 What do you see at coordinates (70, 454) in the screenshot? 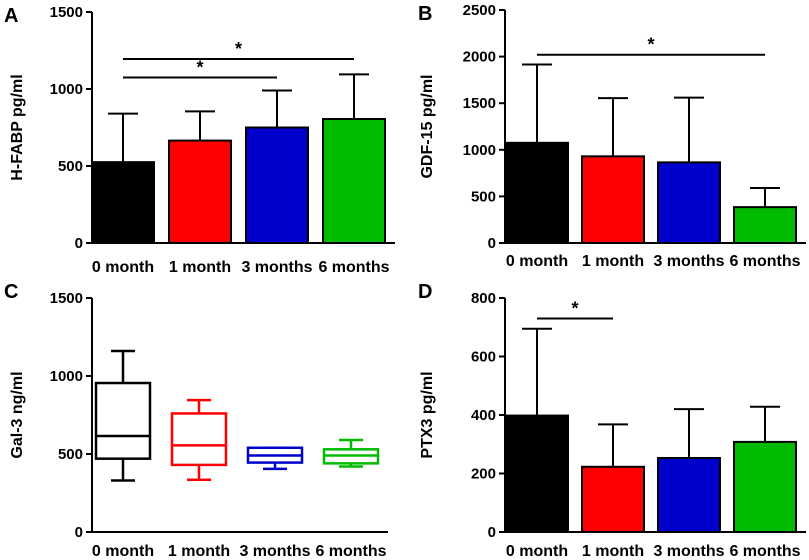
I see `y-tick-label-c: 500` at bounding box center [70, 454].